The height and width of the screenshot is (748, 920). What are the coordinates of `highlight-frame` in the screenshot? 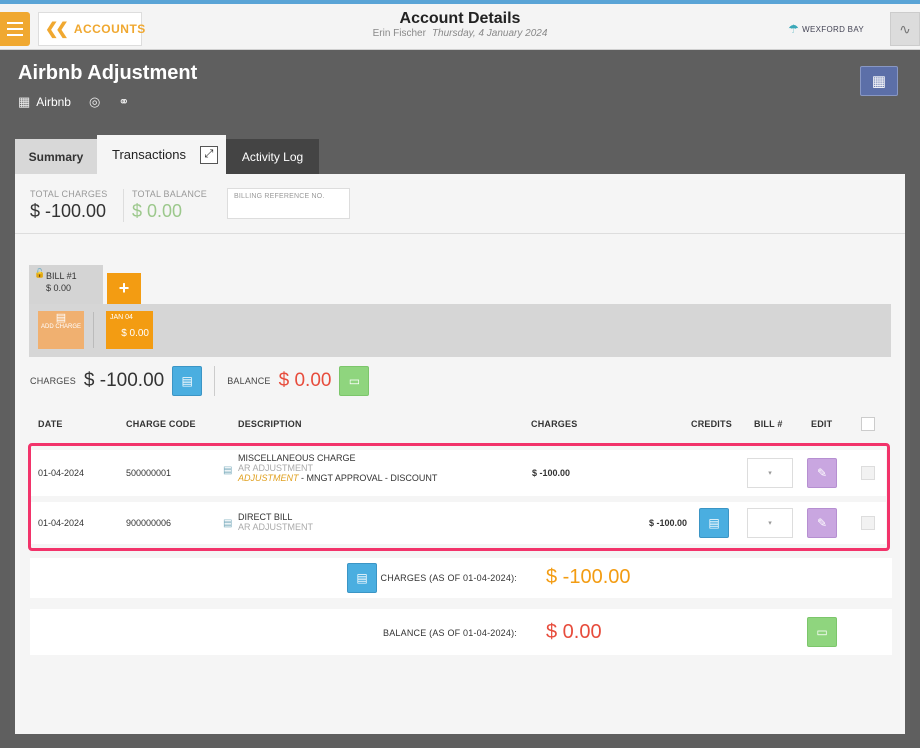 It's located at (459, 497).